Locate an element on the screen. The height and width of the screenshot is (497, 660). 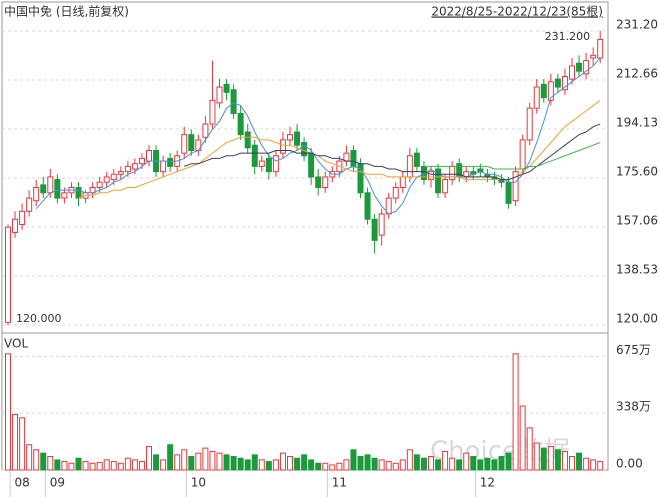
y-tick-label: 120.00 is located at coordinates (637, 318).